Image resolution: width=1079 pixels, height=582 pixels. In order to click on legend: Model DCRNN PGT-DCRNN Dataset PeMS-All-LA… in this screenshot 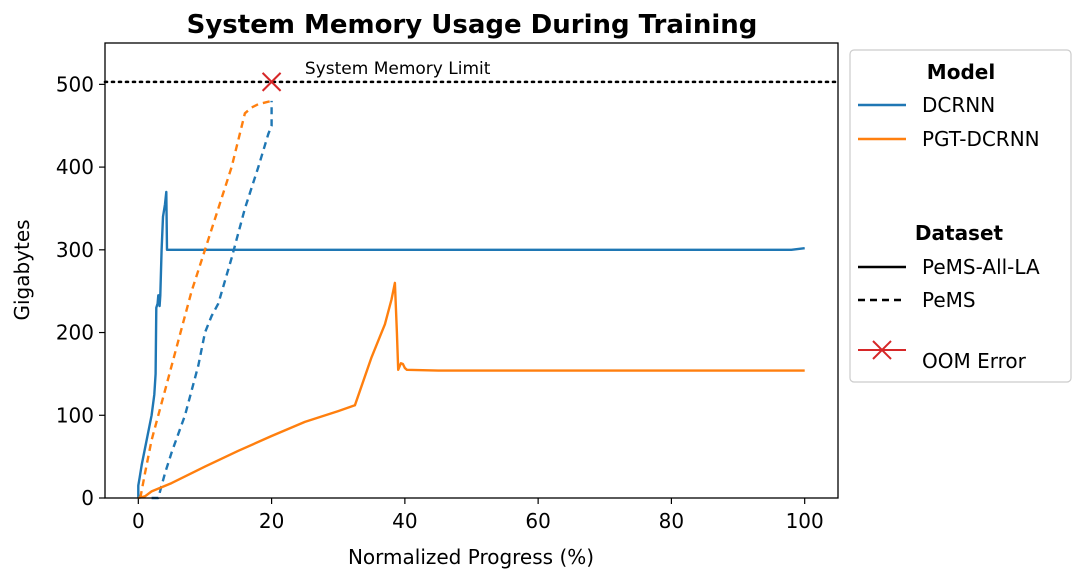, I will do `click(960, 216)`.